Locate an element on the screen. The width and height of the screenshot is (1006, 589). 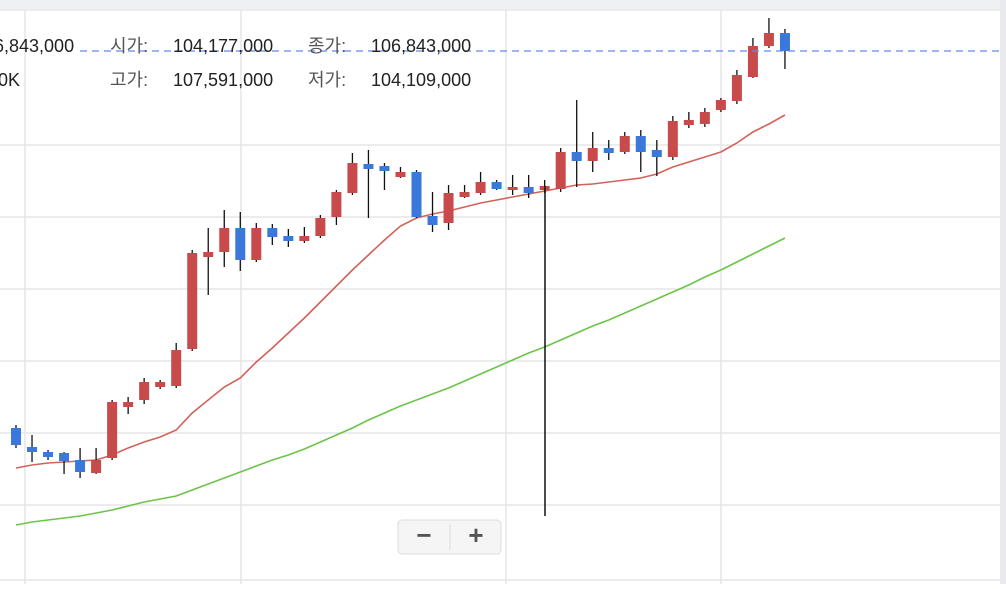
field-value: 106,843,000 is located at coordinates (421, 46).